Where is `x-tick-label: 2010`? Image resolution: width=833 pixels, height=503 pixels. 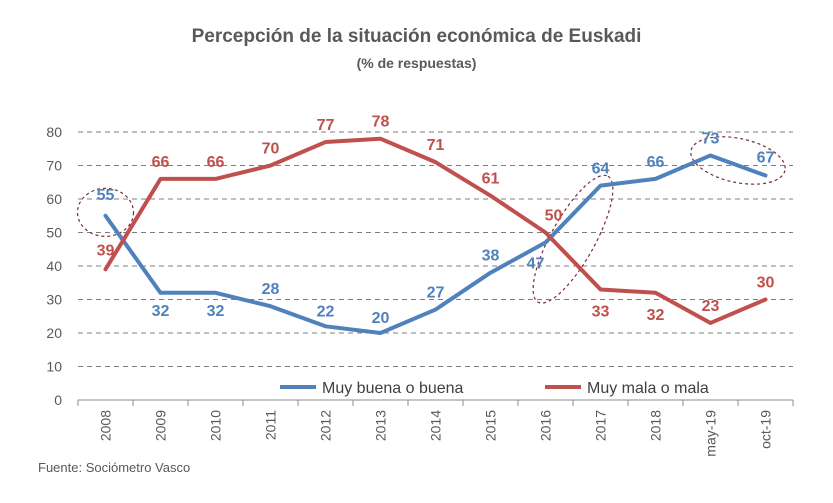
x-tick-label: 2010 is located at coordinates (216, 425).